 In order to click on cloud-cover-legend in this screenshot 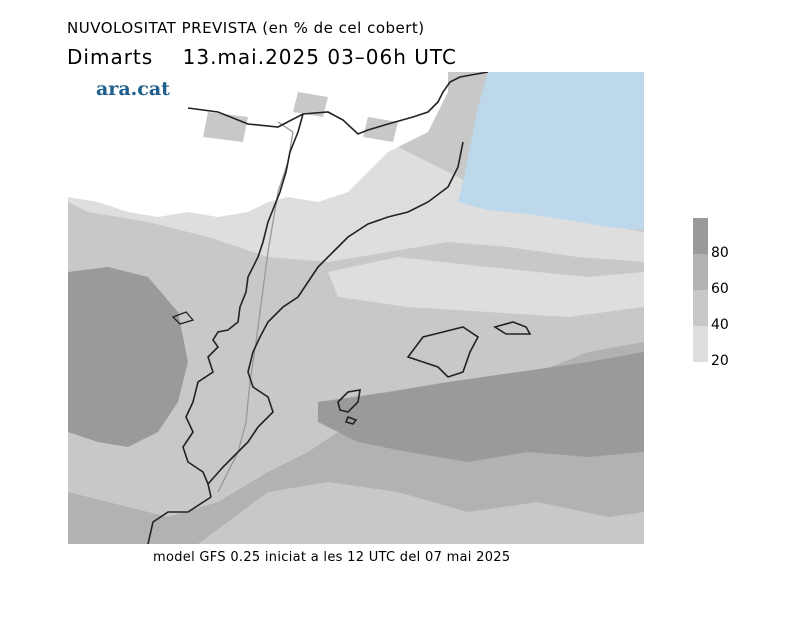, I will do `click(700, 290)`.